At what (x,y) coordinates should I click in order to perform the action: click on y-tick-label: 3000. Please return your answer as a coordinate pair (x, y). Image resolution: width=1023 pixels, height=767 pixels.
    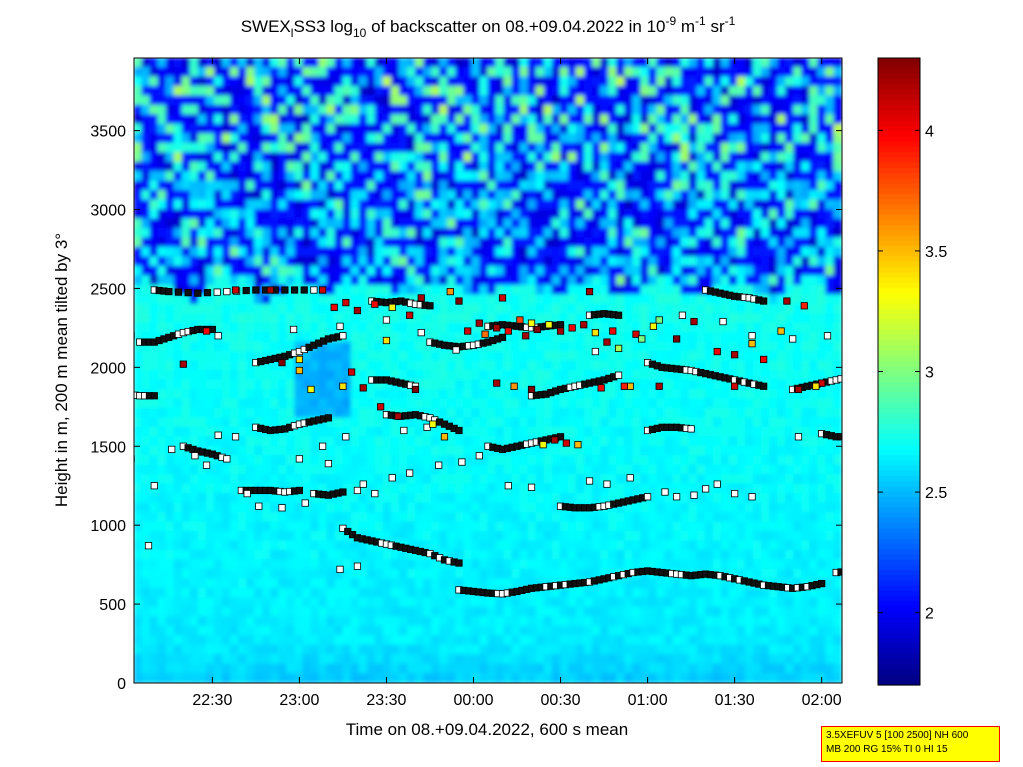
    Looking at the image, I should click on (108, 211).